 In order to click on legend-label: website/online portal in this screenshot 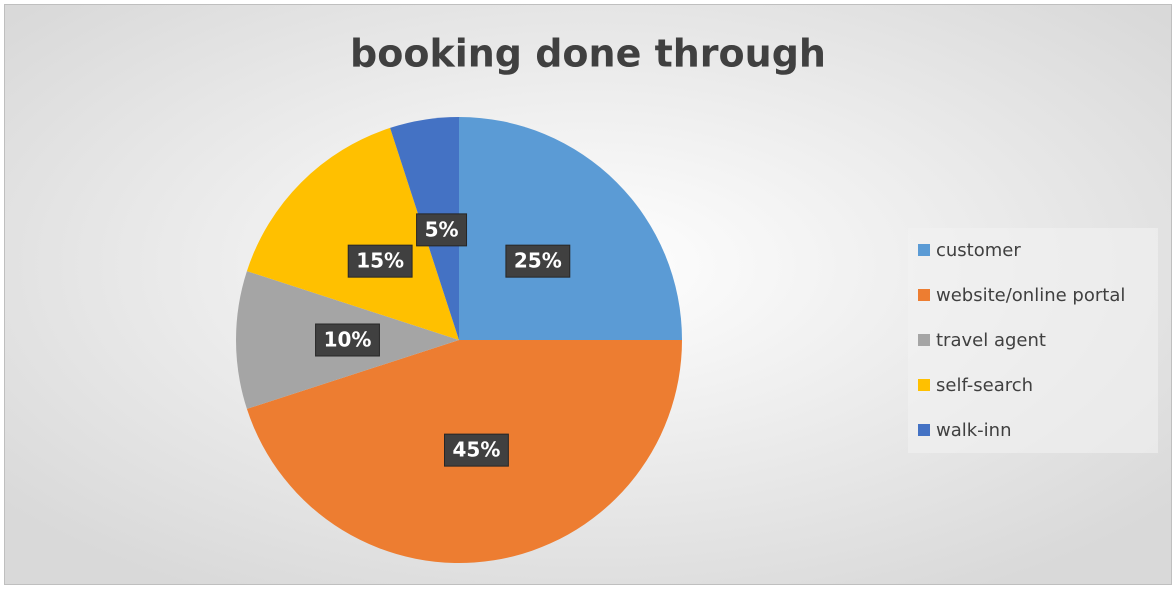, I will do `click(1030, 295)`.